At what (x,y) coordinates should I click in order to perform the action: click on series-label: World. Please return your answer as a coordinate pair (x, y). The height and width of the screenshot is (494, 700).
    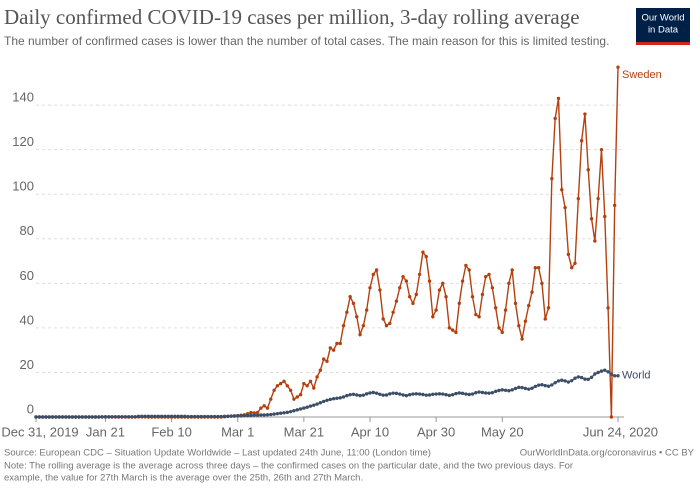
    Looking at the image, I should click on (636, 376).